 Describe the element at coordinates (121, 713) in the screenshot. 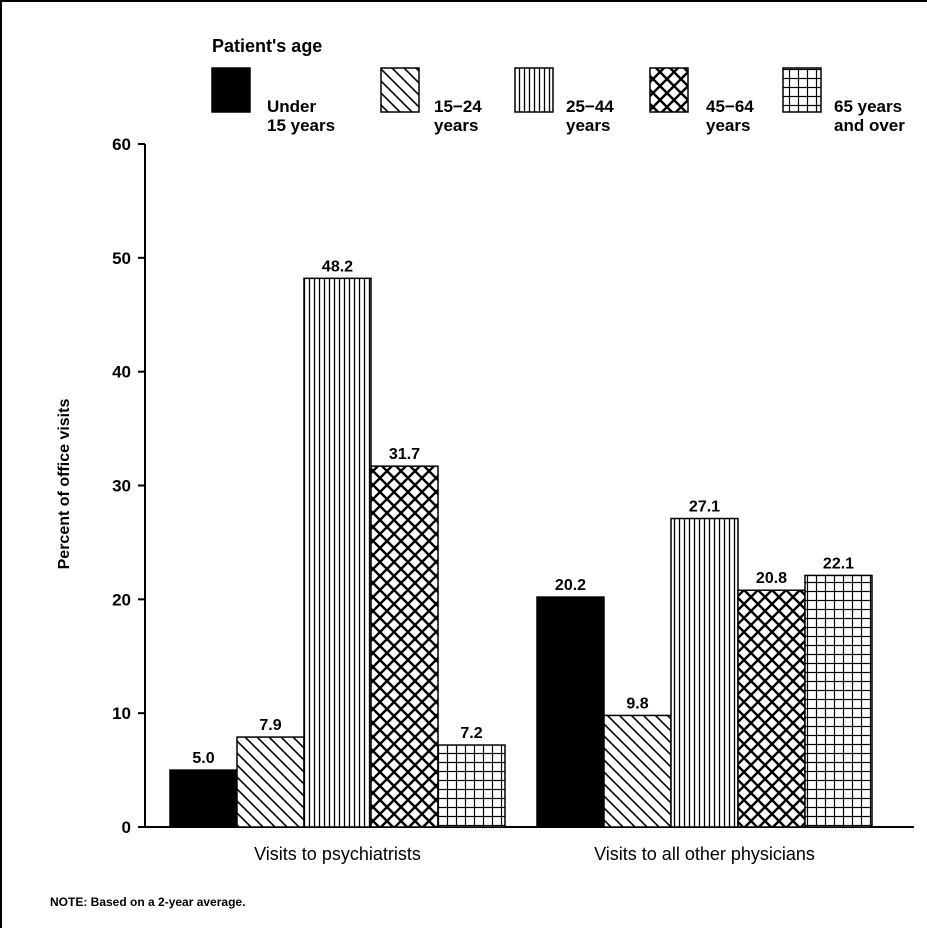

I see `y-tick-label: 10` at that location.